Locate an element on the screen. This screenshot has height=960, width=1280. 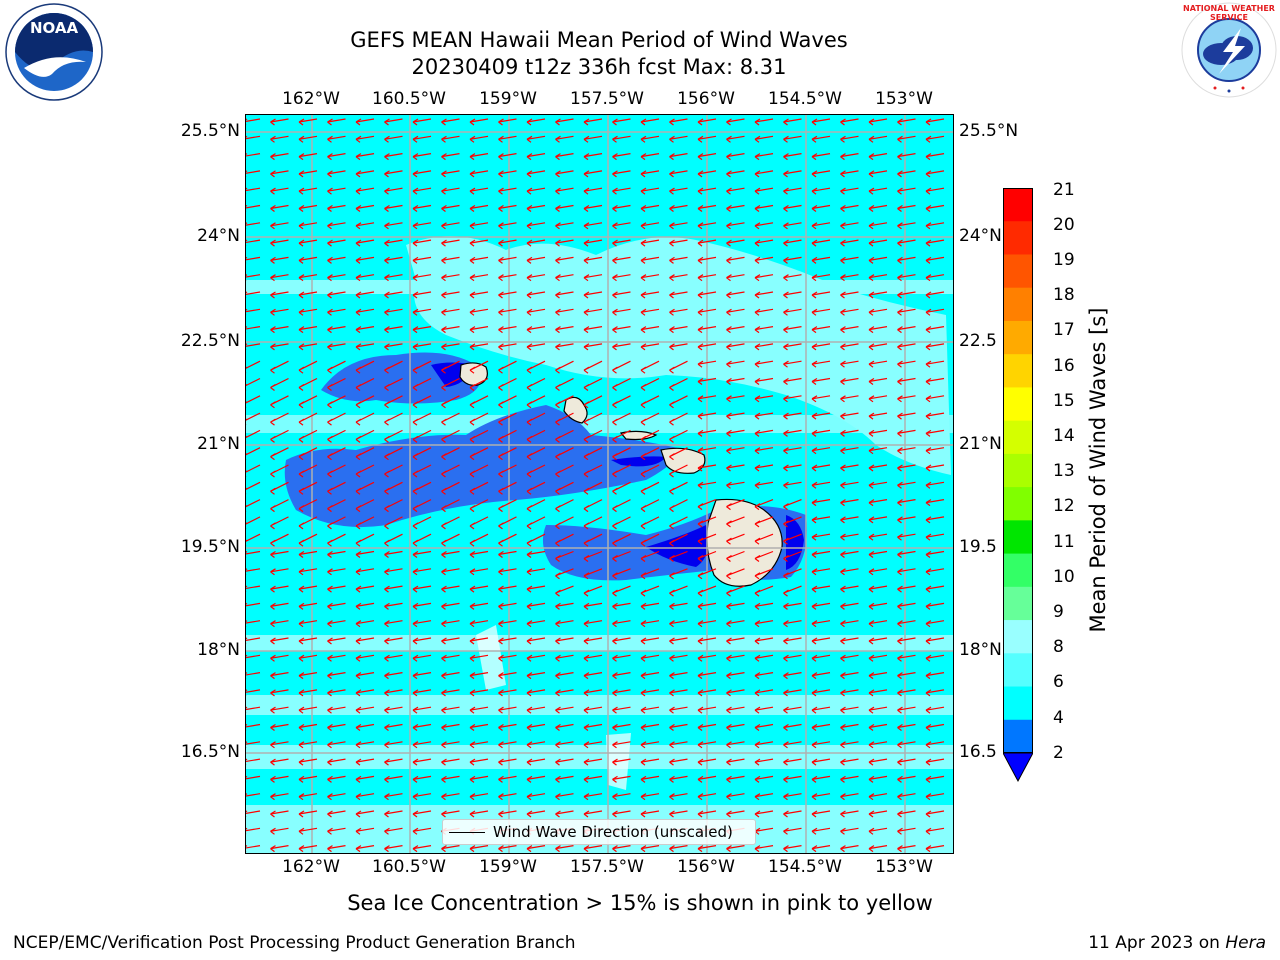
colorbar-outline is located at coordinates (1018, 470).